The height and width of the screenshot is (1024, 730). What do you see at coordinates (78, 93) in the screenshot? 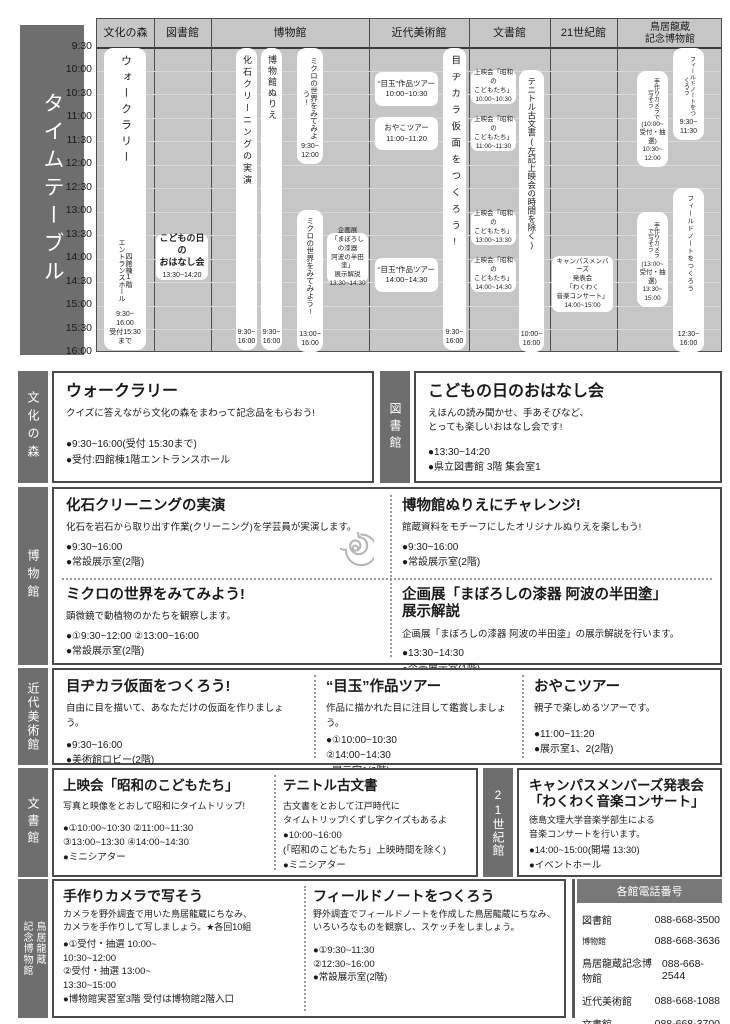
I see `time-label: 10:30` at bounding box center [78, 93].